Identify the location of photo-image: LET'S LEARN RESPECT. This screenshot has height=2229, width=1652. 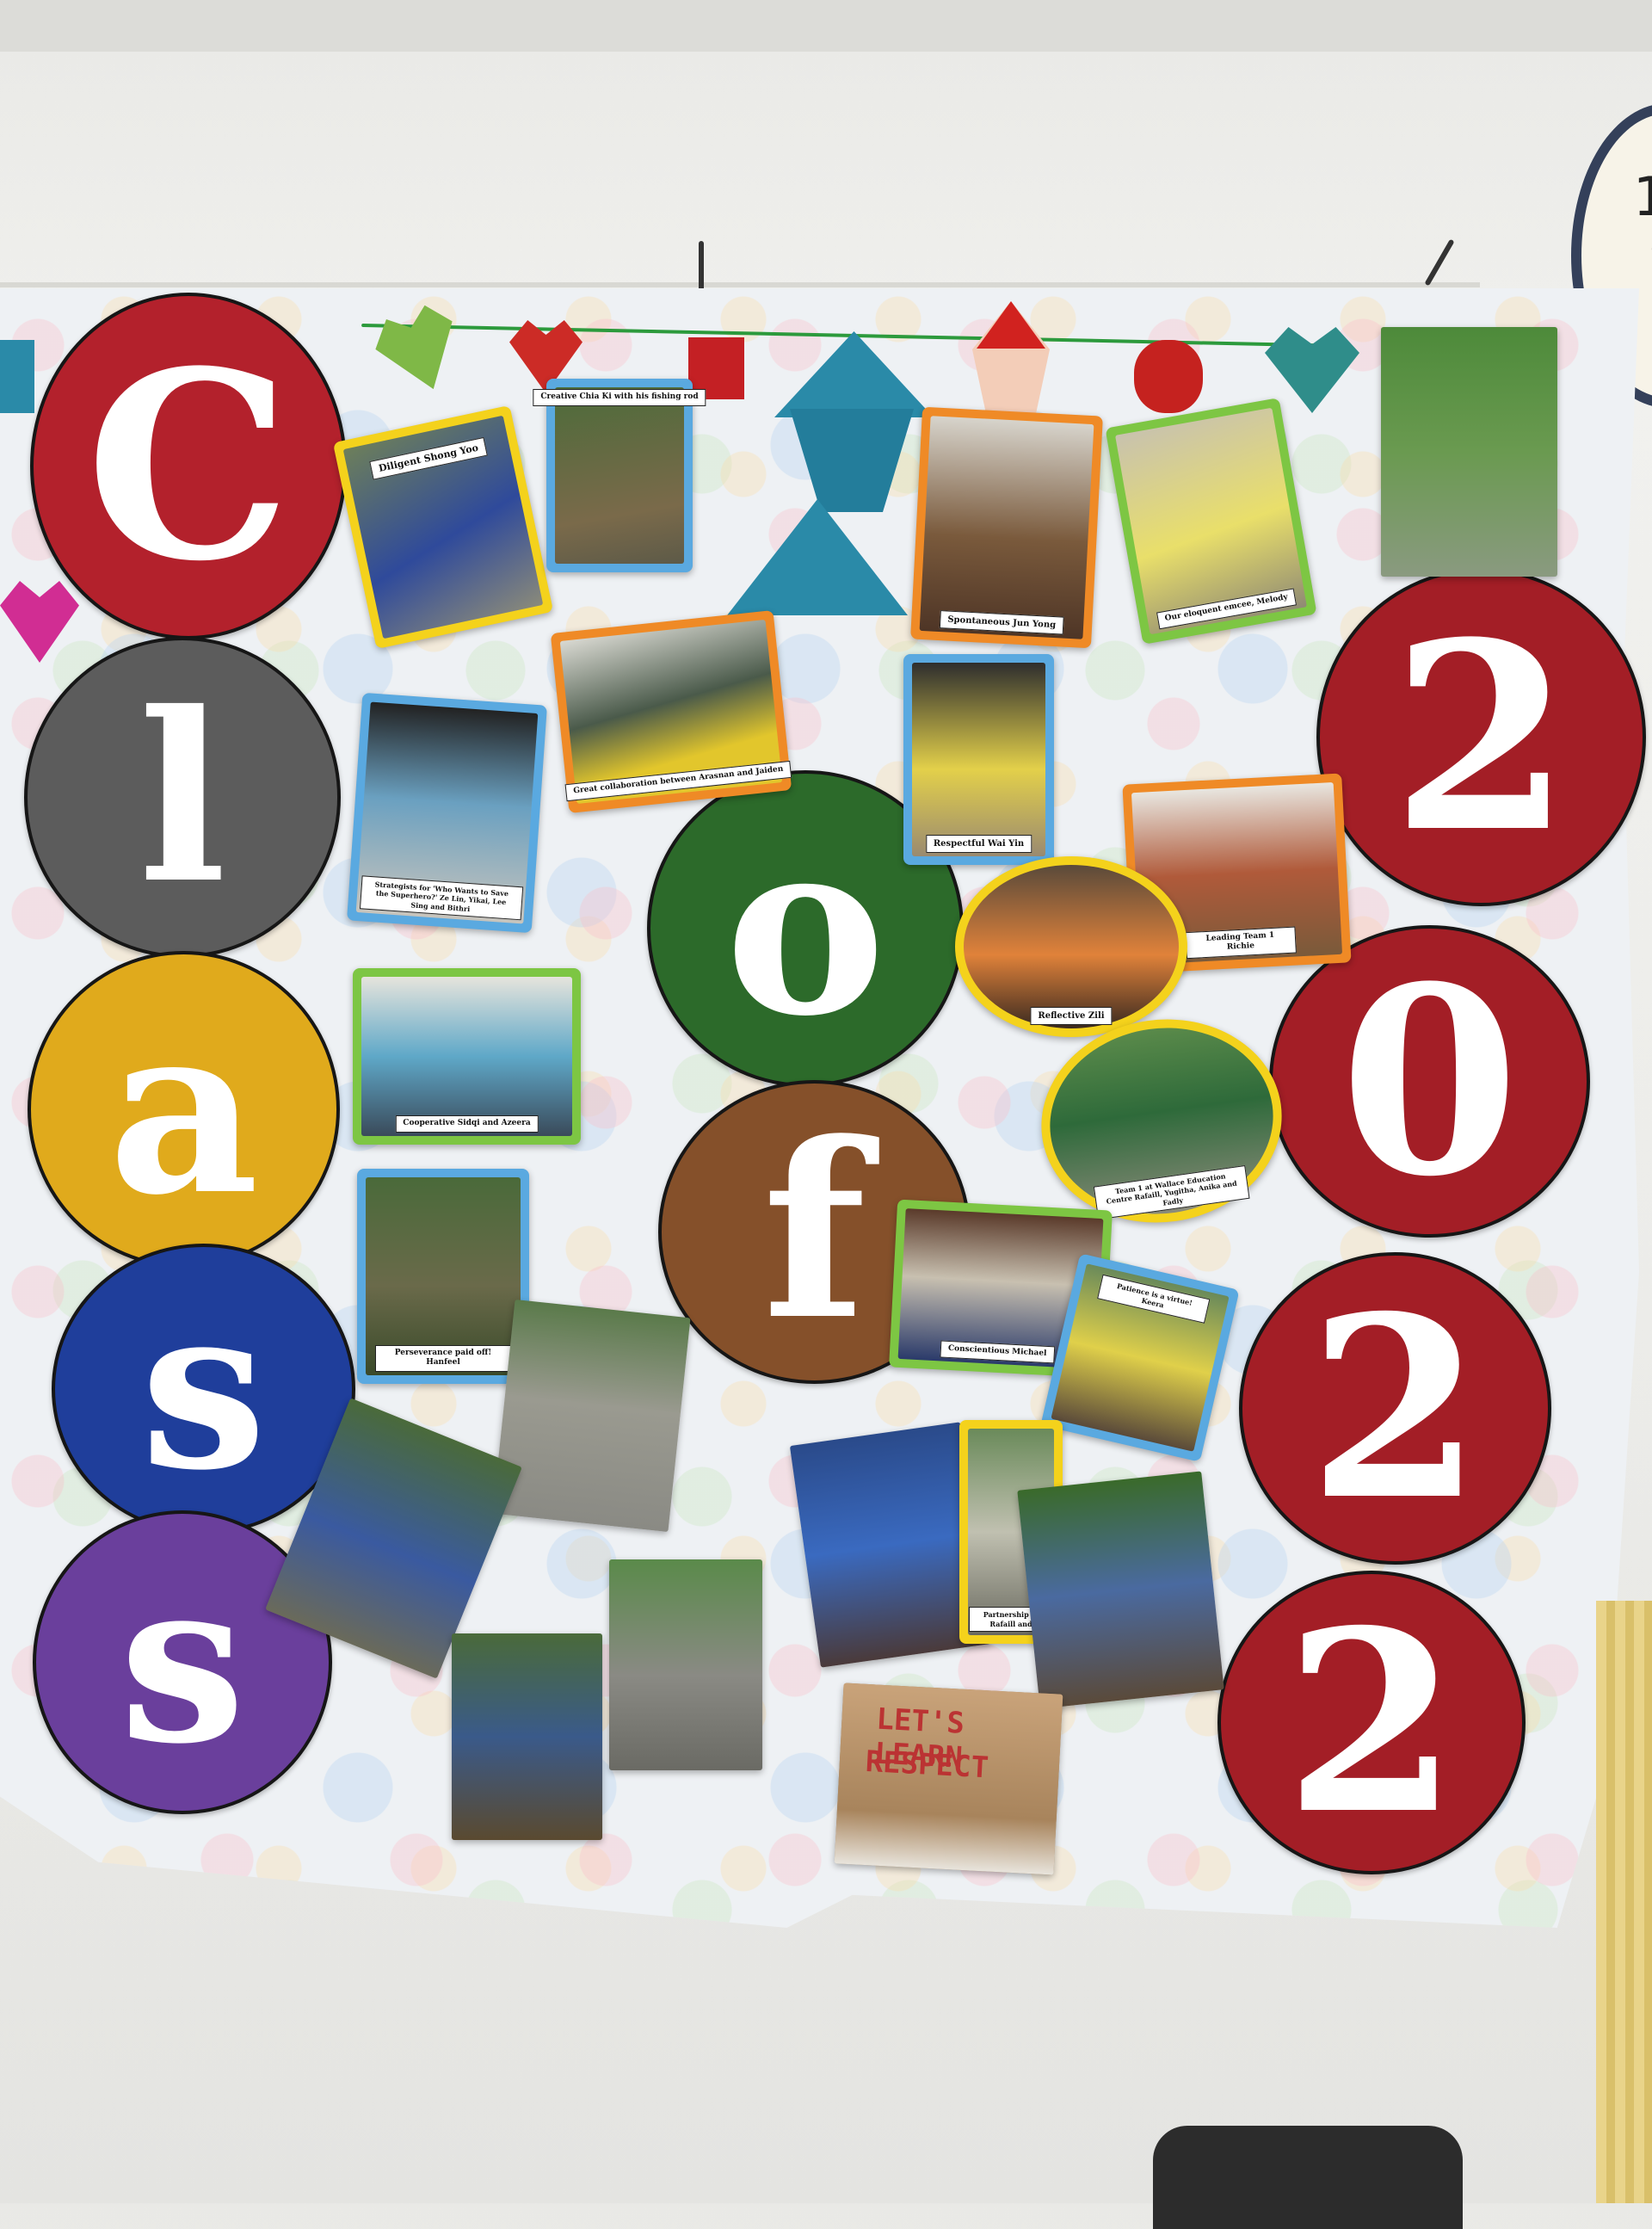
(948, 1779).